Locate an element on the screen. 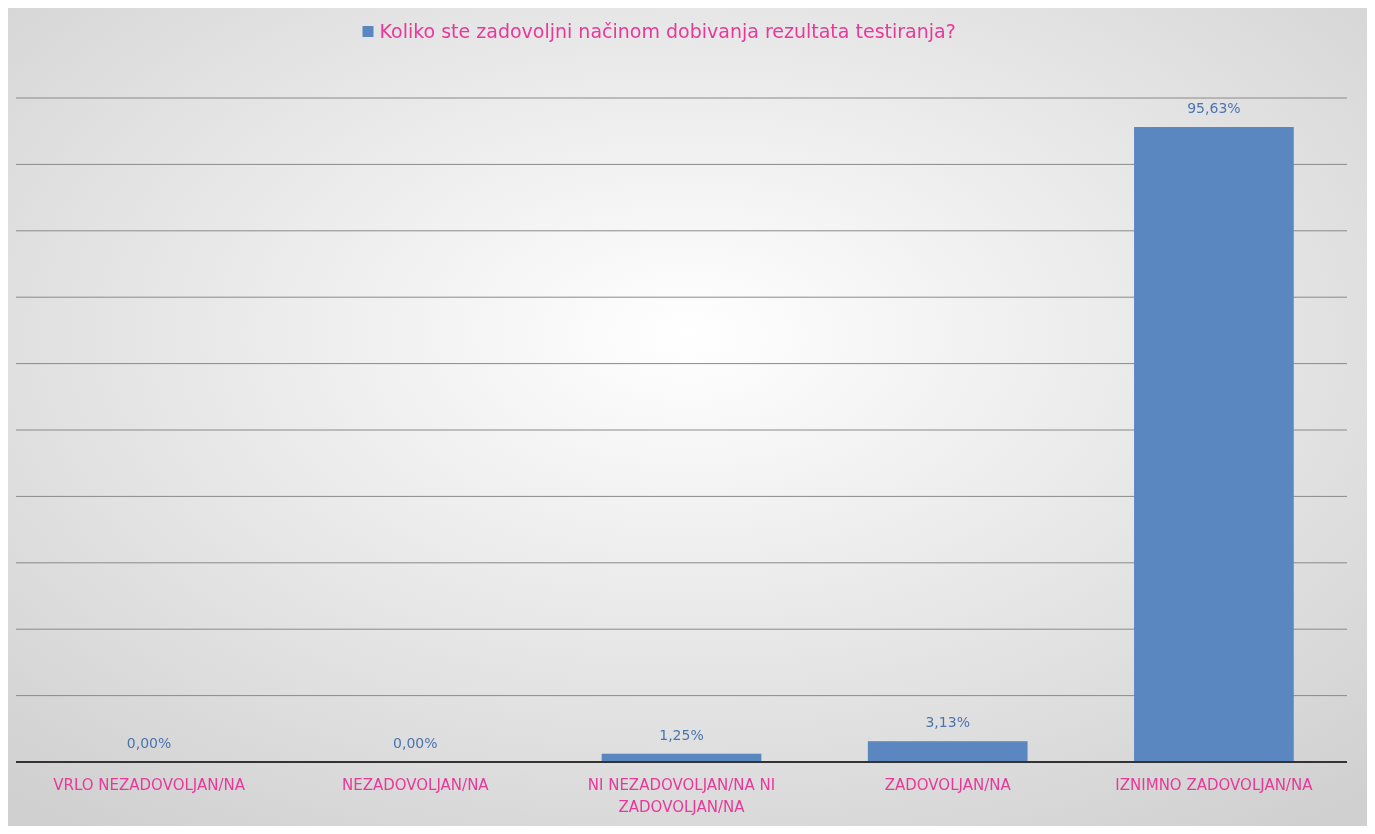 Image resolution: width=1375 pixels, height=834 pixels. x-tick-label: IZNIMNO ZADOVOLJAN/NA is located at coordinates (1214, 785).